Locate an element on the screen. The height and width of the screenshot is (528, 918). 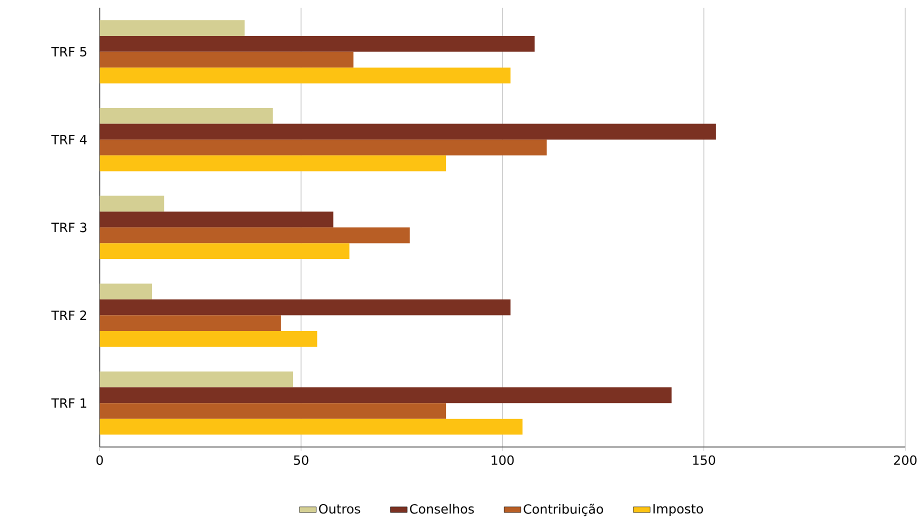
x-tick-label: 150 is located at coordinates (704, 461).